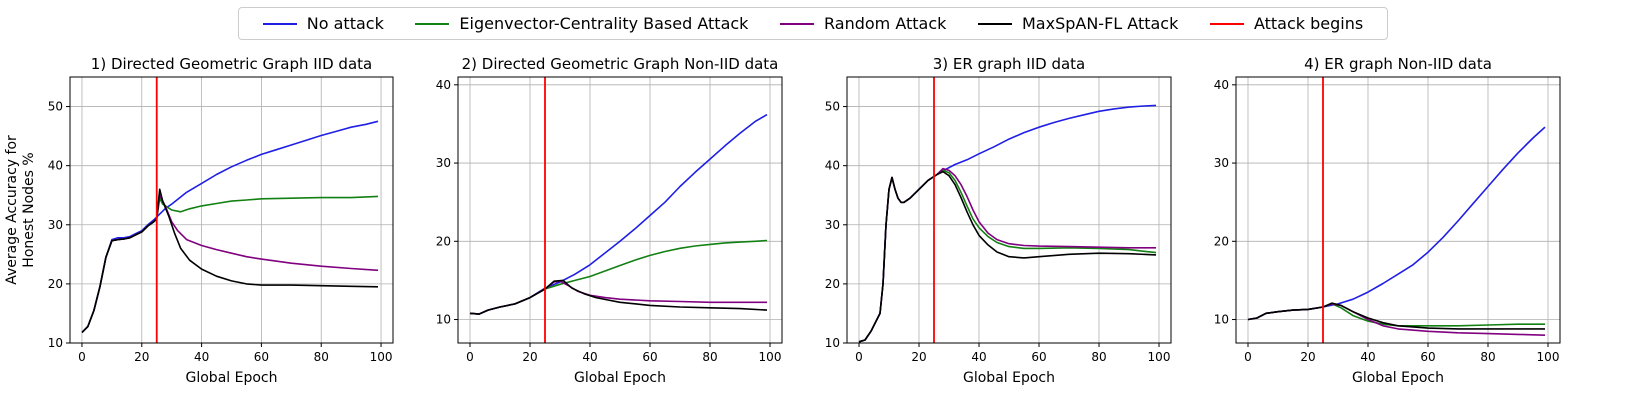  Describe the element at coordinates (345, 23) in the screenshot. I see `legend-label: No attack` at that location.